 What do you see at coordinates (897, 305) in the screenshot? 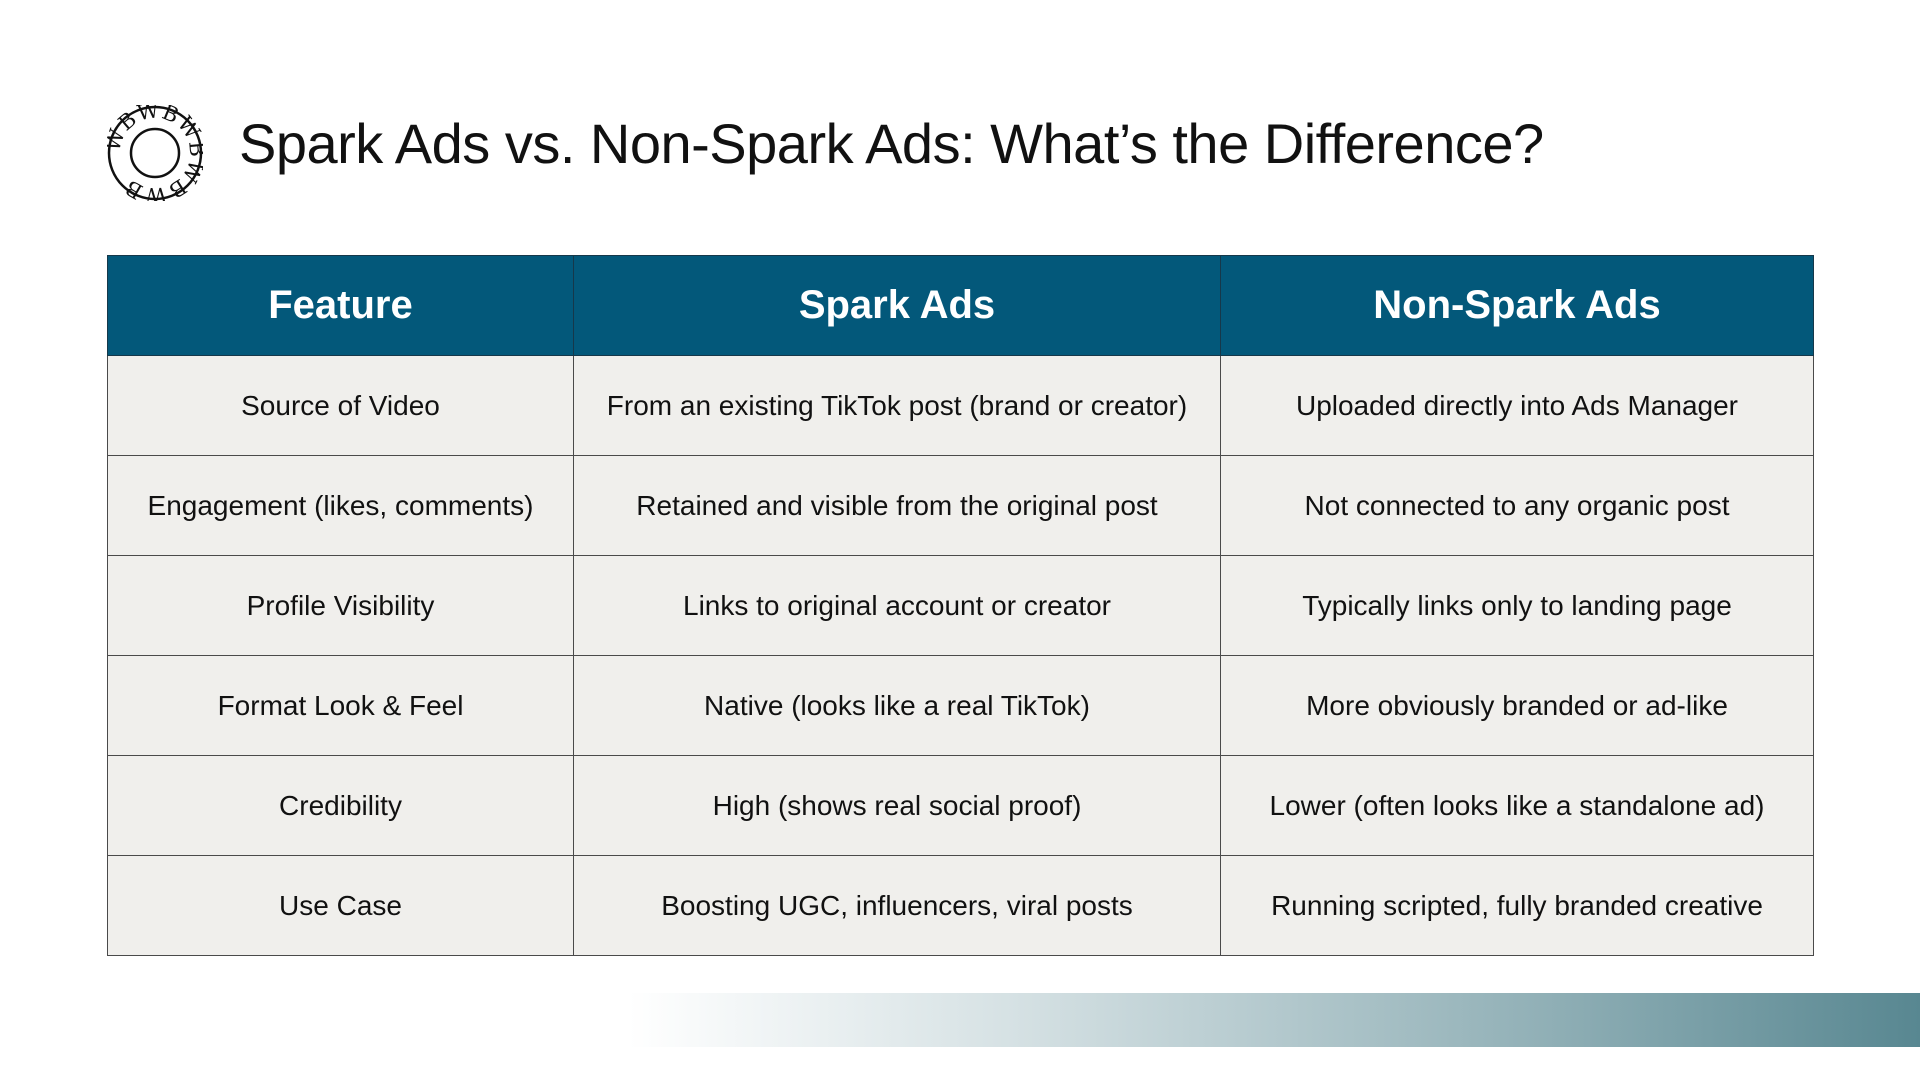
I see `header-spark-ads: Spark Ads` at bounding box center [897, 305].